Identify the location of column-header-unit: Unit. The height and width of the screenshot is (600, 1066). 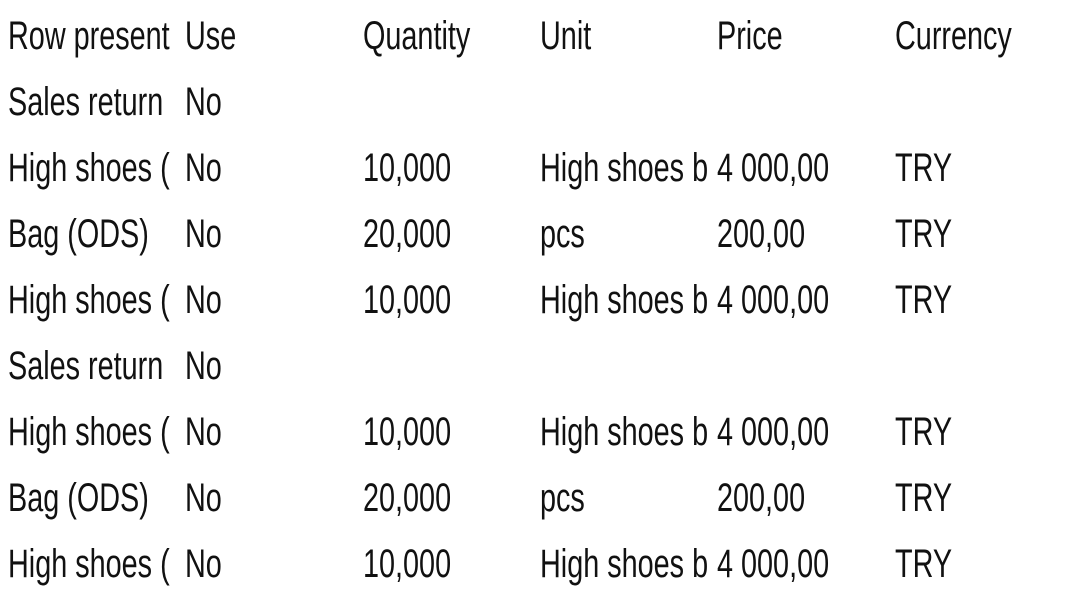
(566, 36).